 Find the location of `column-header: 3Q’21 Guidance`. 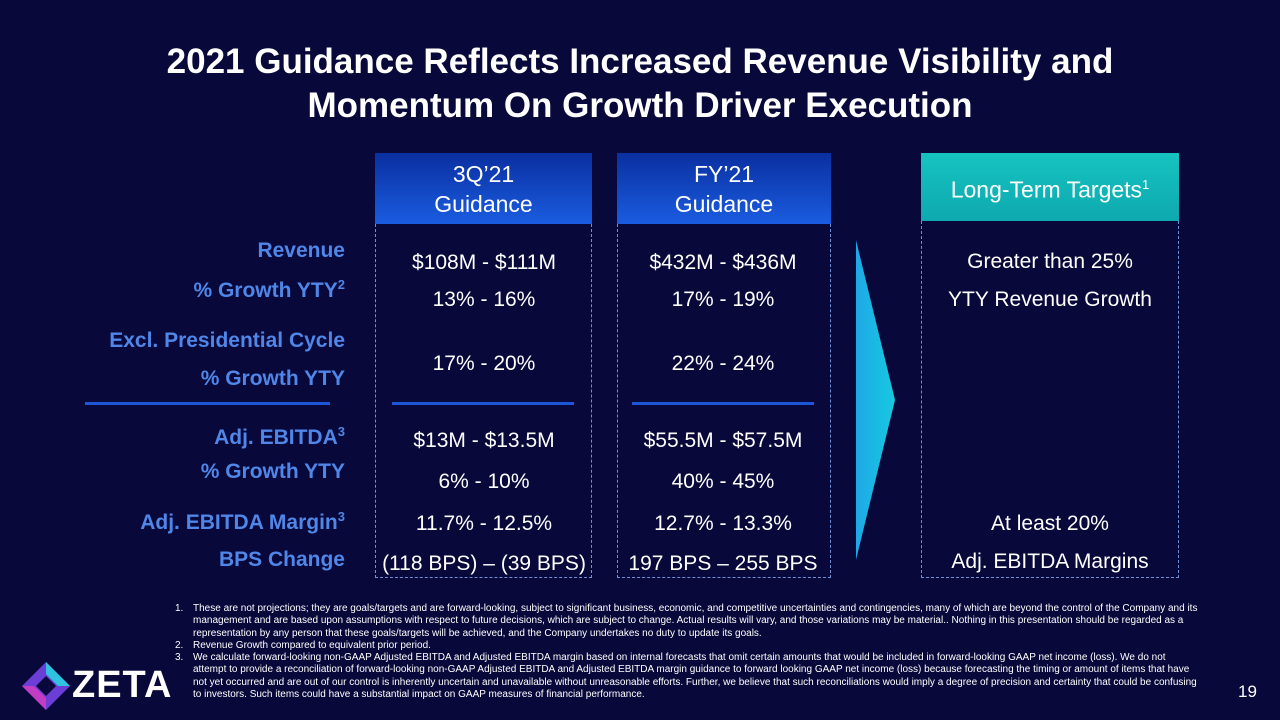

column-header: 3Q’21 Guidance is located at coordinates (483, 188).